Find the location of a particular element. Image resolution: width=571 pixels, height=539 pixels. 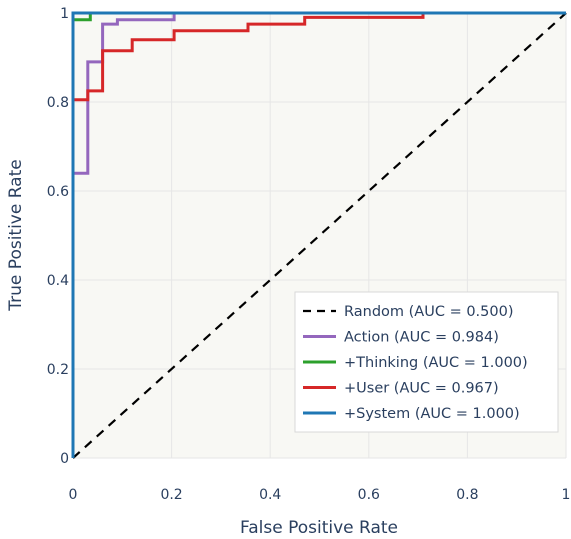

legend-label: +User (AUC = 0.967) is located at coordinates (421, 389).